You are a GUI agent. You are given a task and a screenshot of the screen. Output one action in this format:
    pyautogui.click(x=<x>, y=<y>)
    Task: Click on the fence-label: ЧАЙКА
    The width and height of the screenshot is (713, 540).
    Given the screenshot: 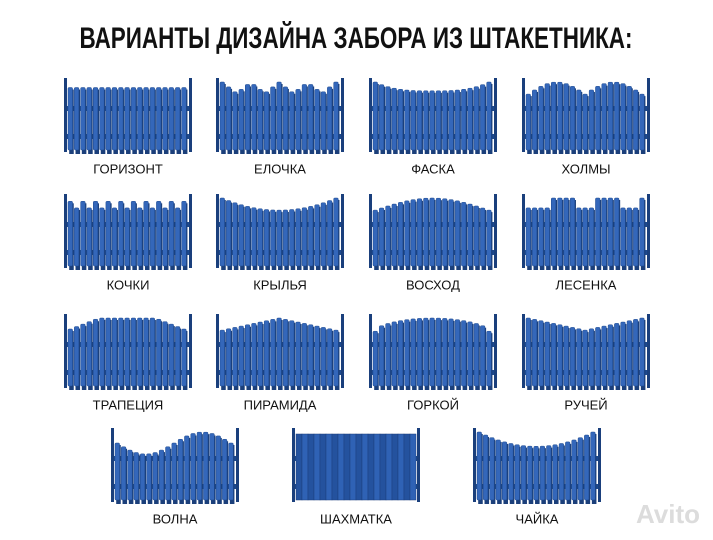 What is the action you would take?
    pyautogui.click(x=537, y=518)
    